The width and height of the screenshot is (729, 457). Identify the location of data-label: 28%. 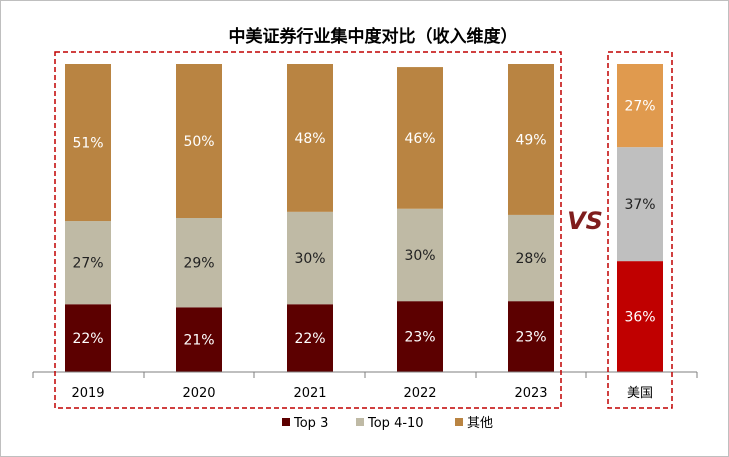
(530, 259).